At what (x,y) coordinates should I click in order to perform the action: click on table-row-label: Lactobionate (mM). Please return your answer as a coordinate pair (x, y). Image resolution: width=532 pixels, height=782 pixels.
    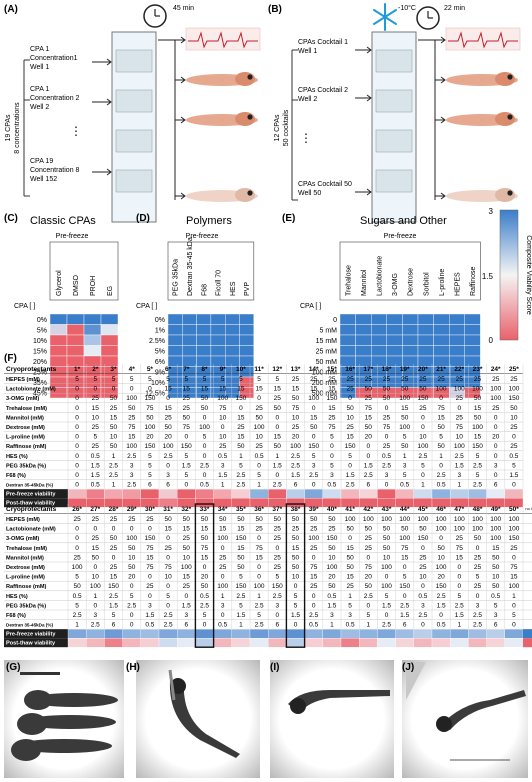
    Looking at the image, I should click on (31, 390).